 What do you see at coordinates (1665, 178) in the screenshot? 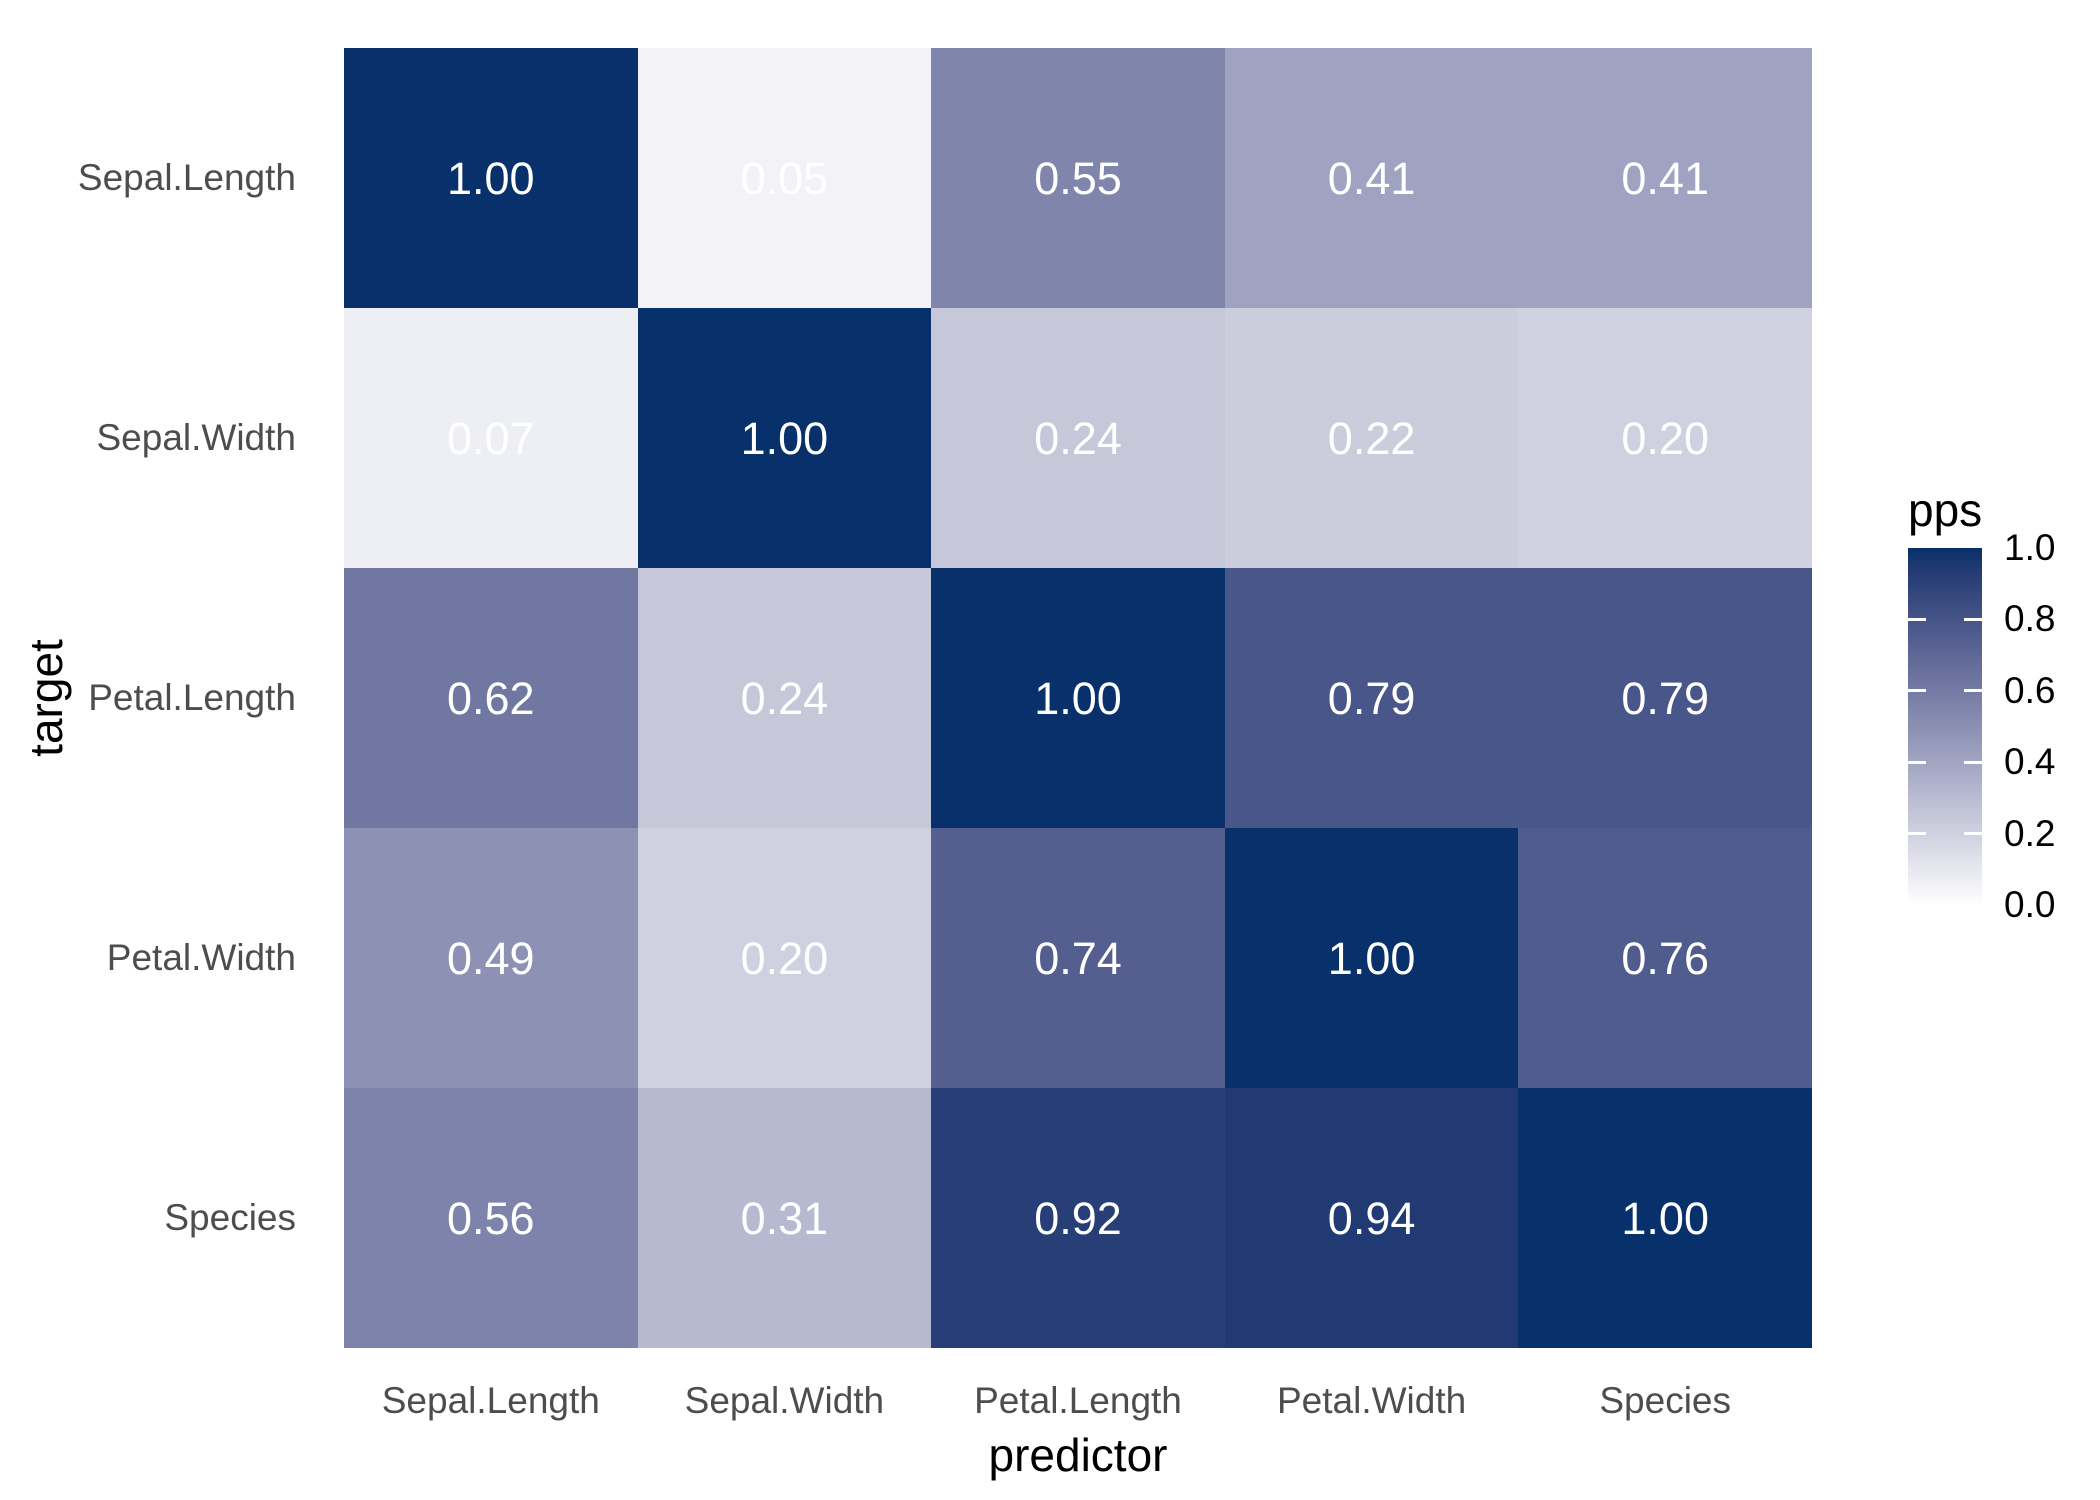
I see `heatmap-cell-Sepal.Length-Species: 0.41` at bounding box center [1665, 178].